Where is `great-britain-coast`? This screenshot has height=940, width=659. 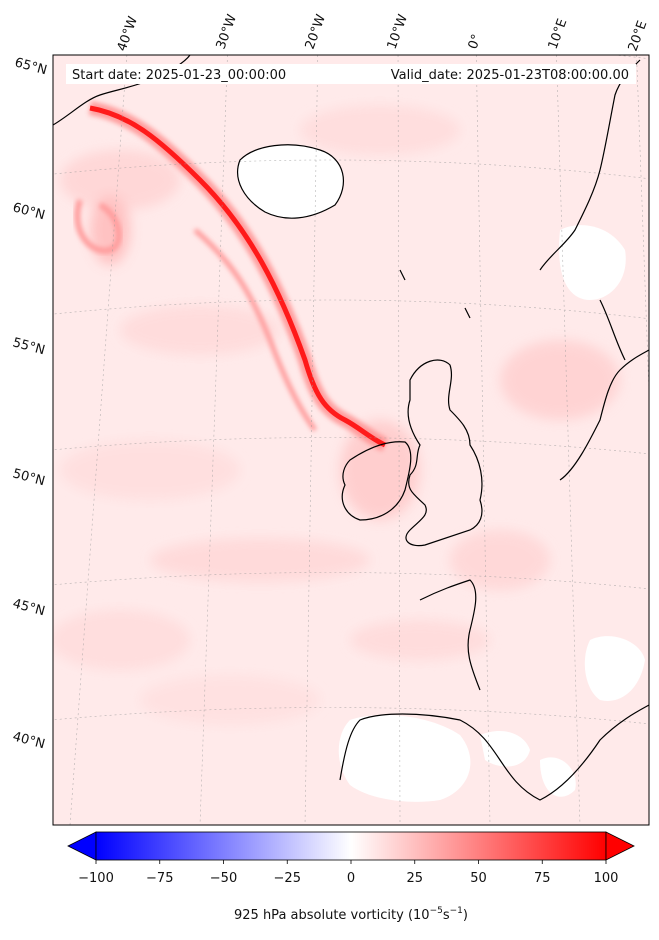
great-britain-coast is located at coordinates (444, 453).